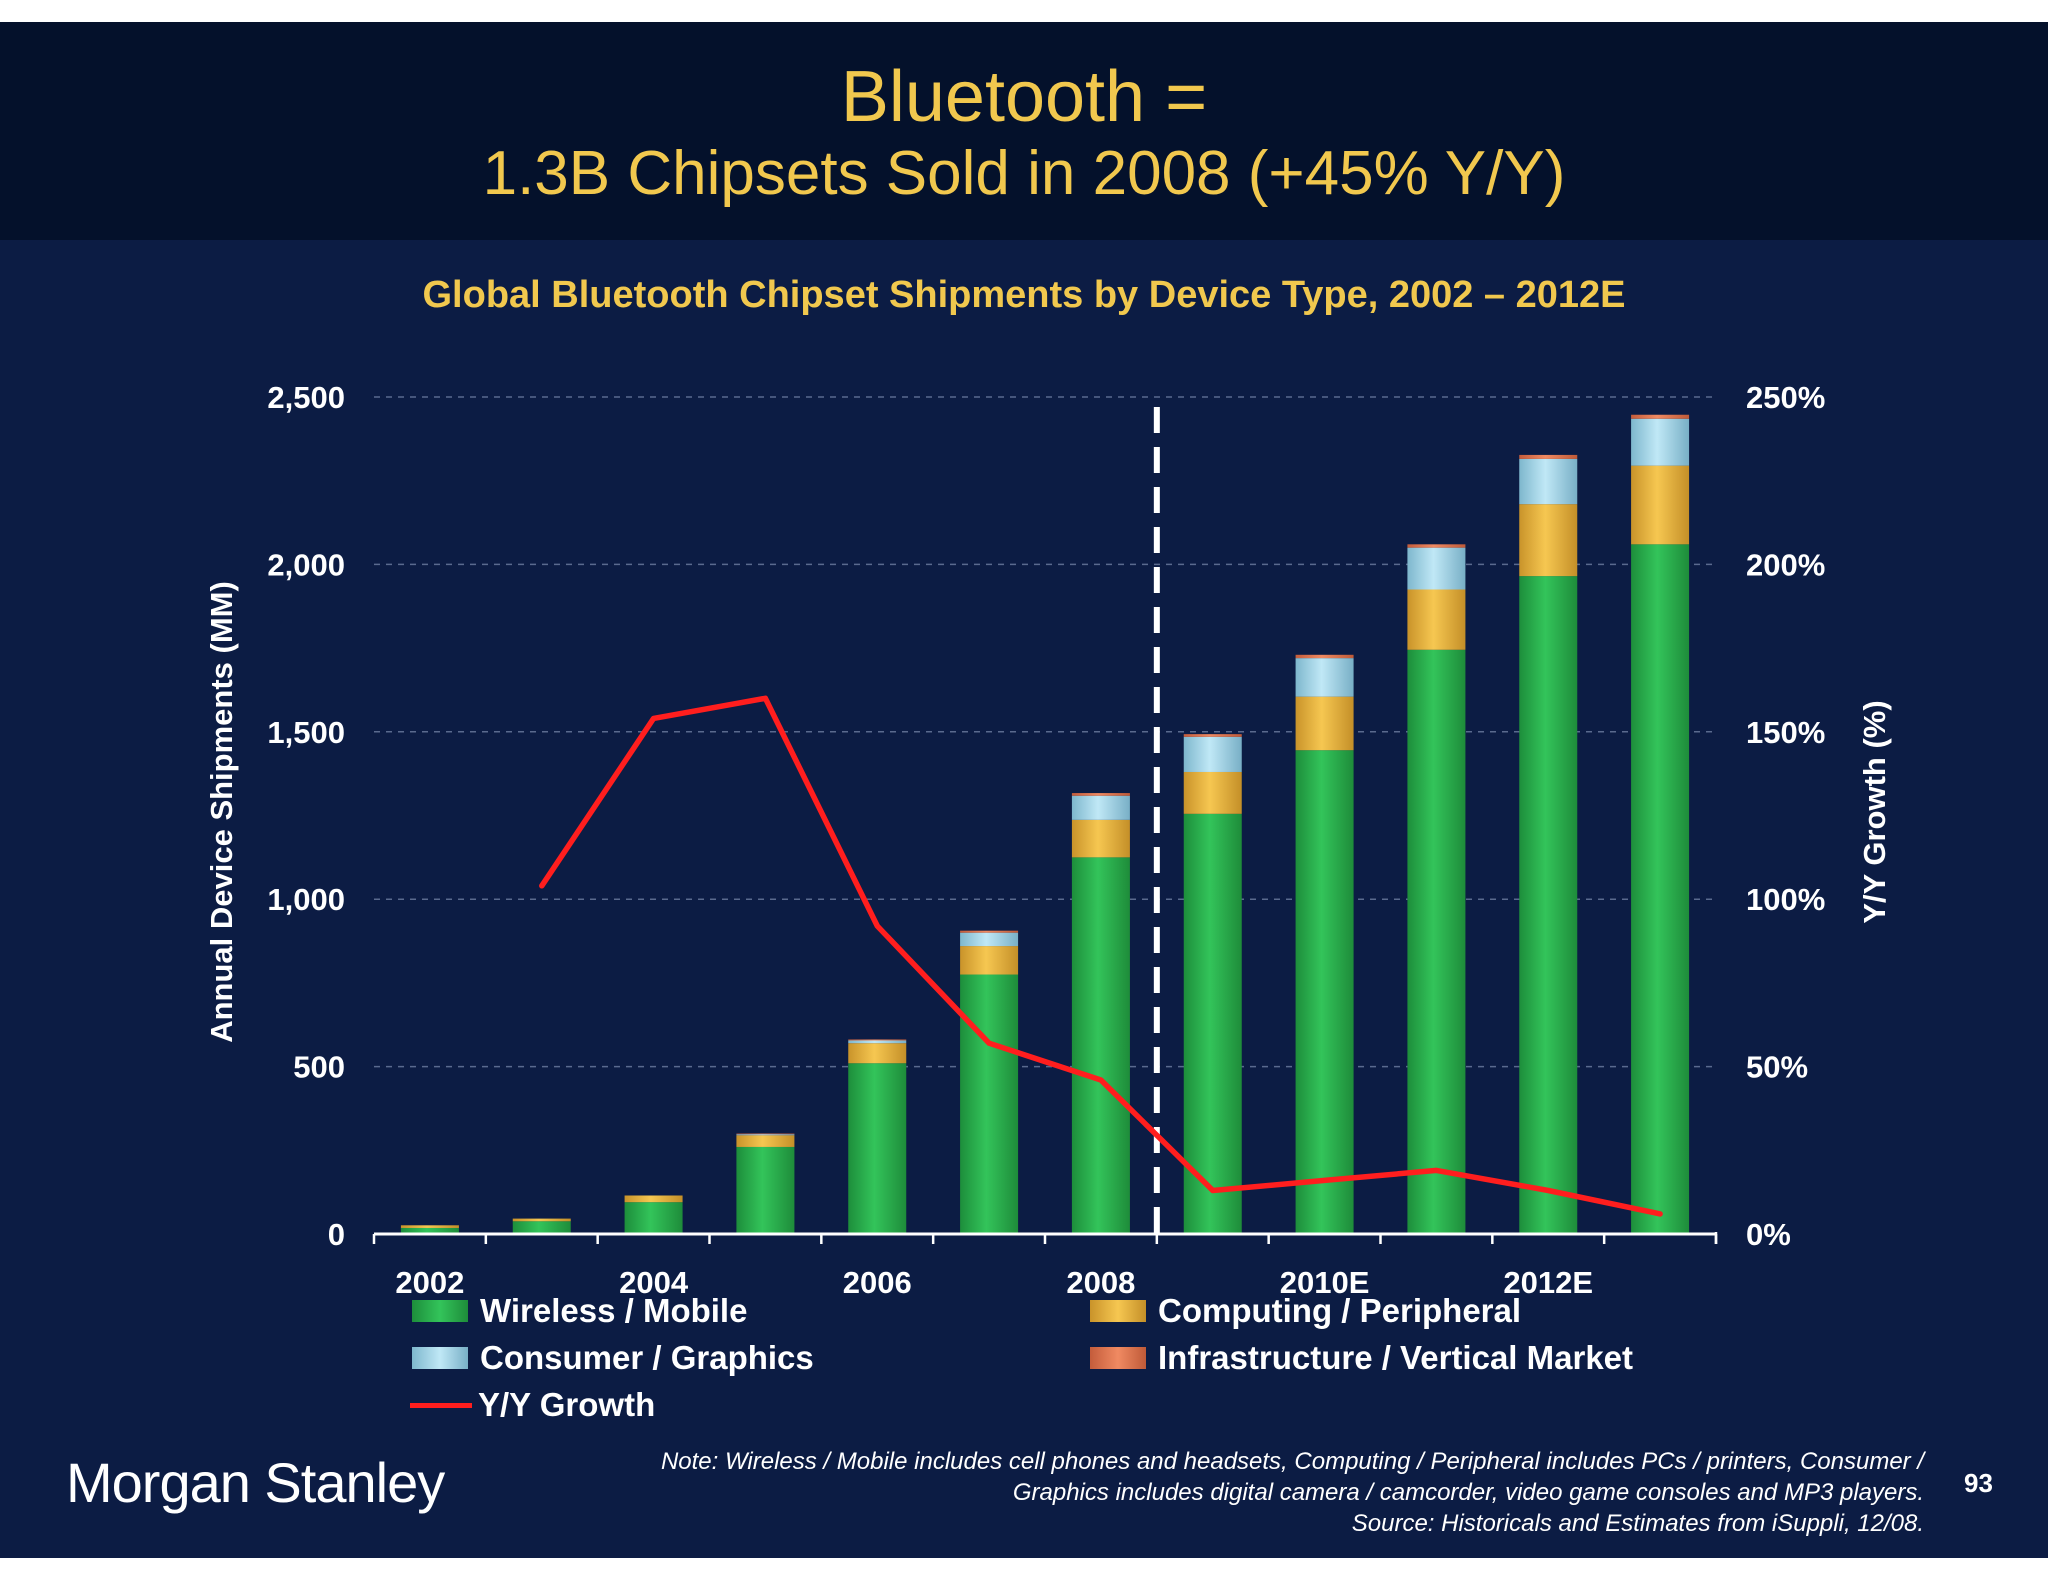  I want to click on legend-label-computing-peripheral: Computing / Peripheral, so click(1340, 1310).